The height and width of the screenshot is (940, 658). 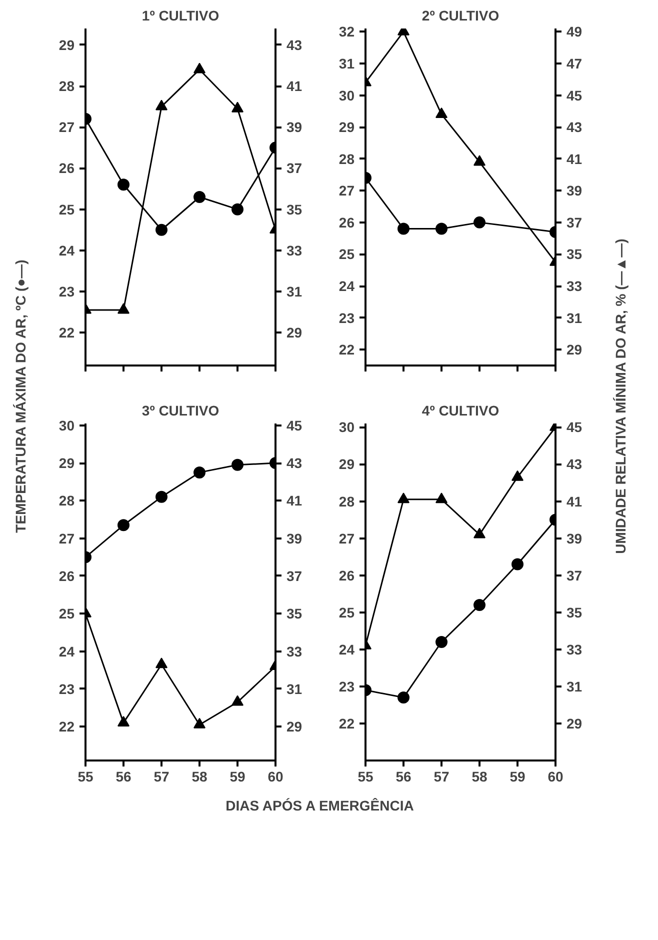 What do you see at coordinates (574, 32) in the screenshot?
I see `y2-tick-label: 49` at bounding box center [574, 32].